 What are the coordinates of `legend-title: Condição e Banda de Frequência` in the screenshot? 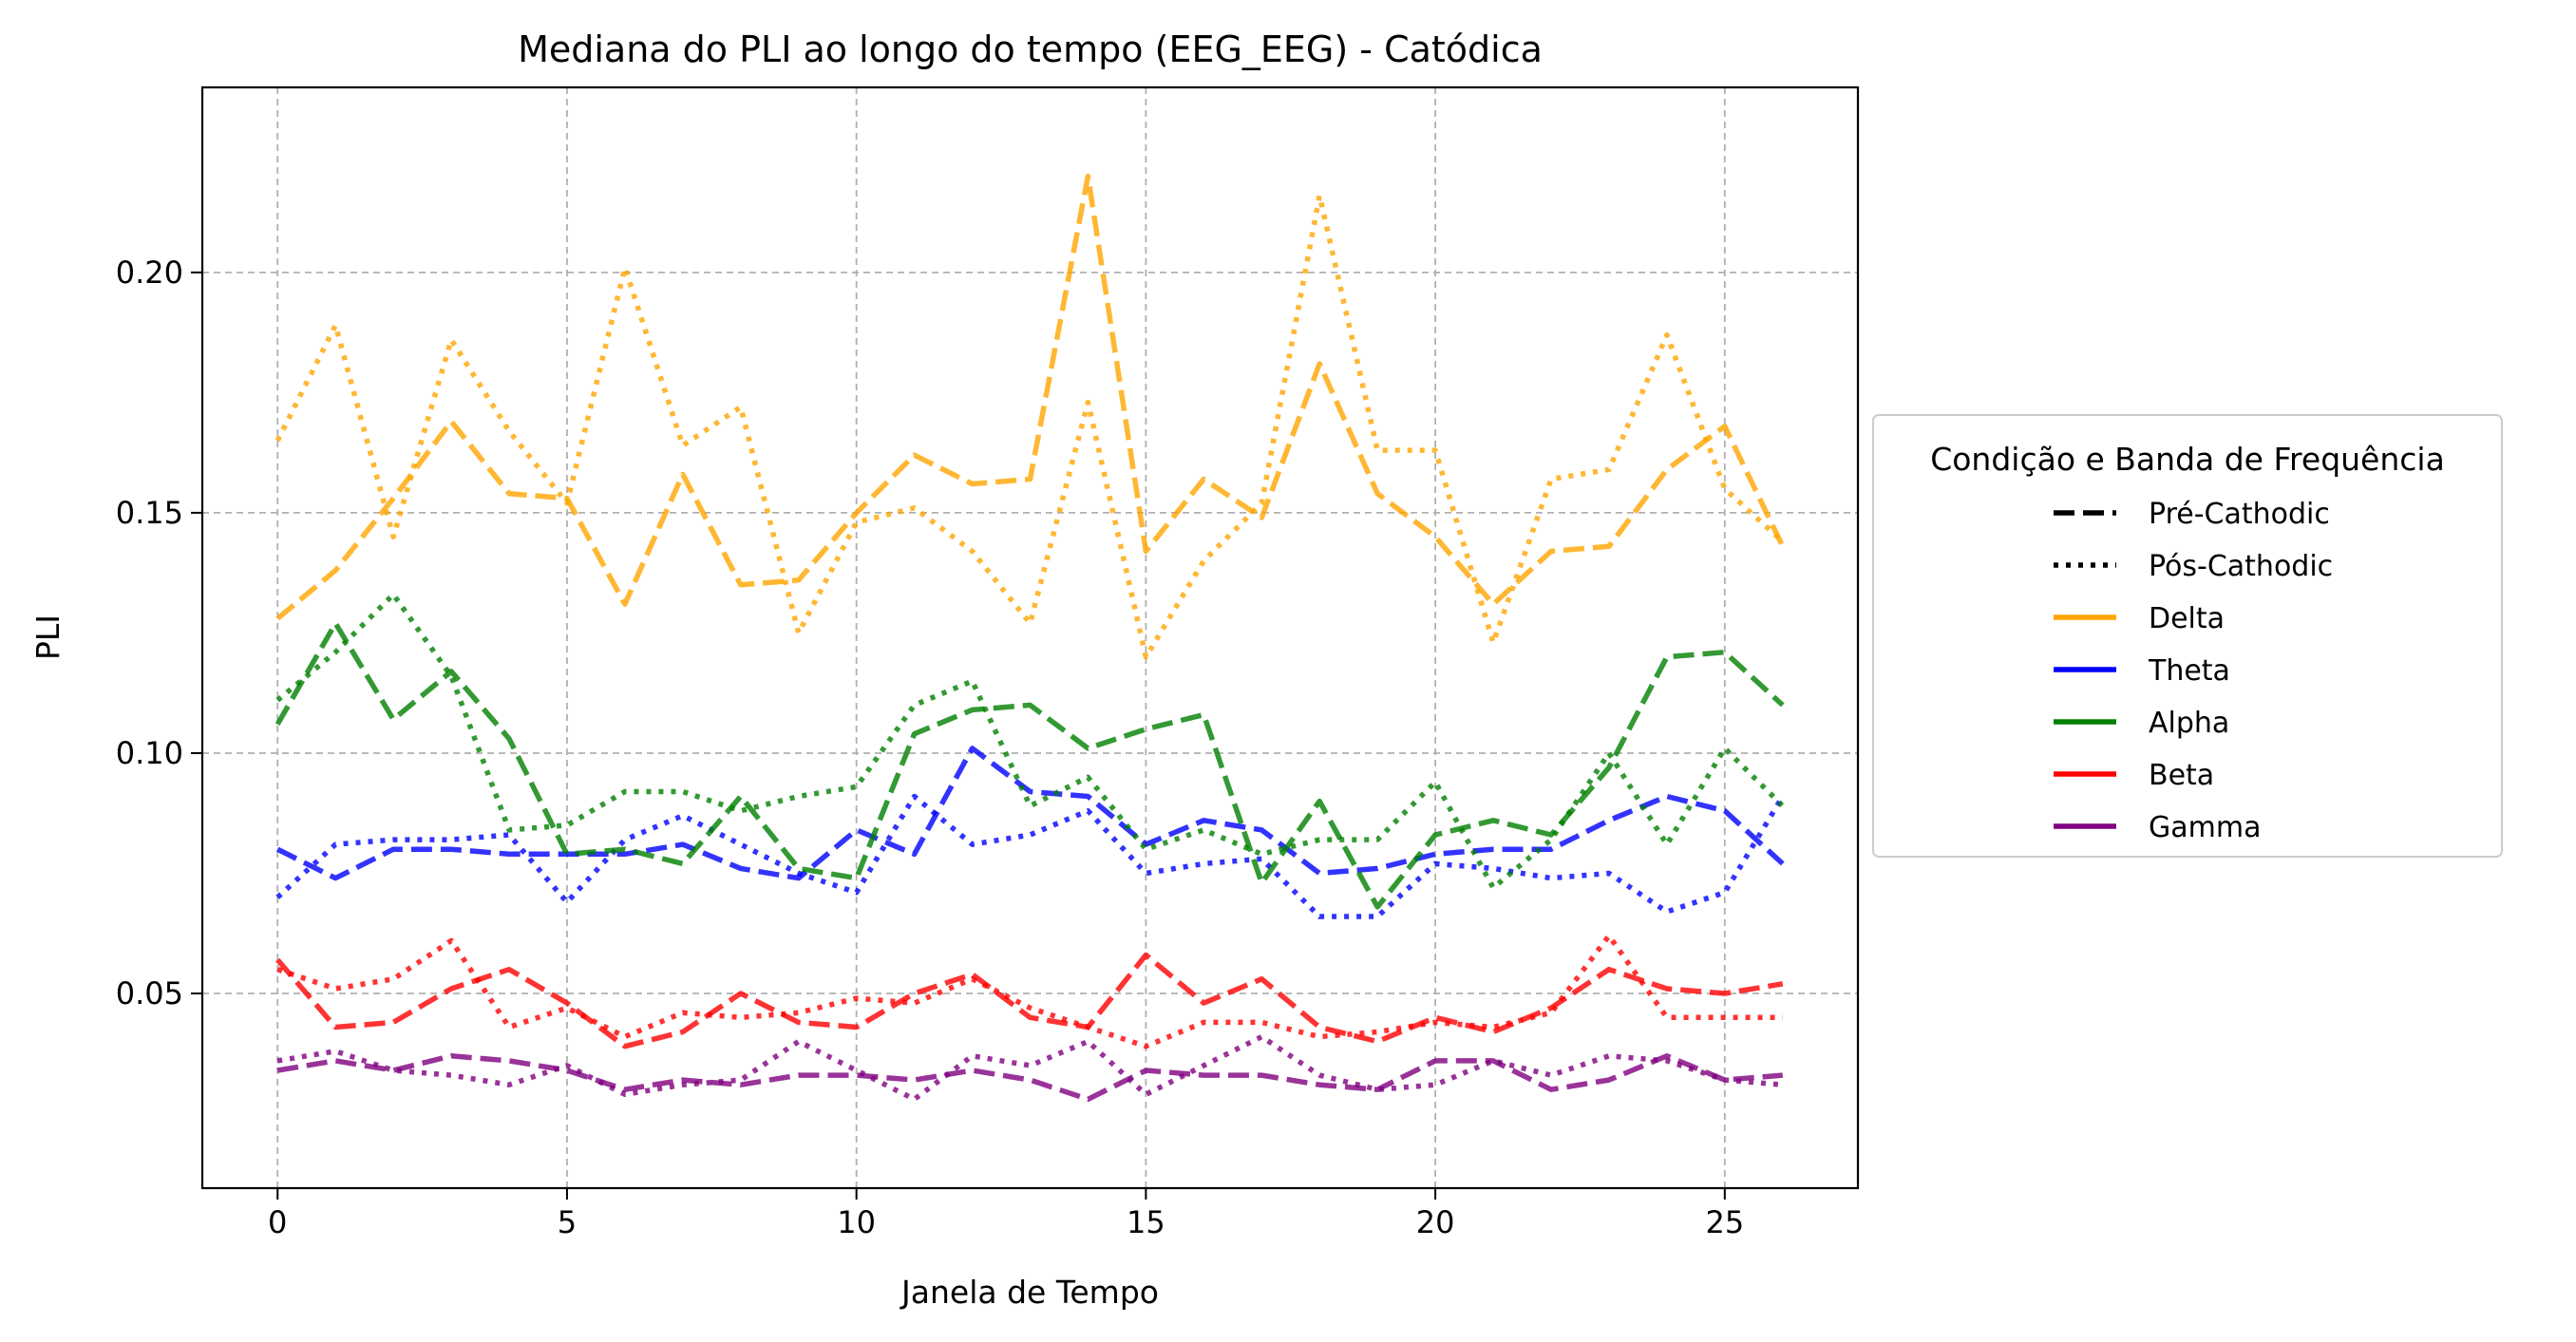 It's located at (2187, 459).